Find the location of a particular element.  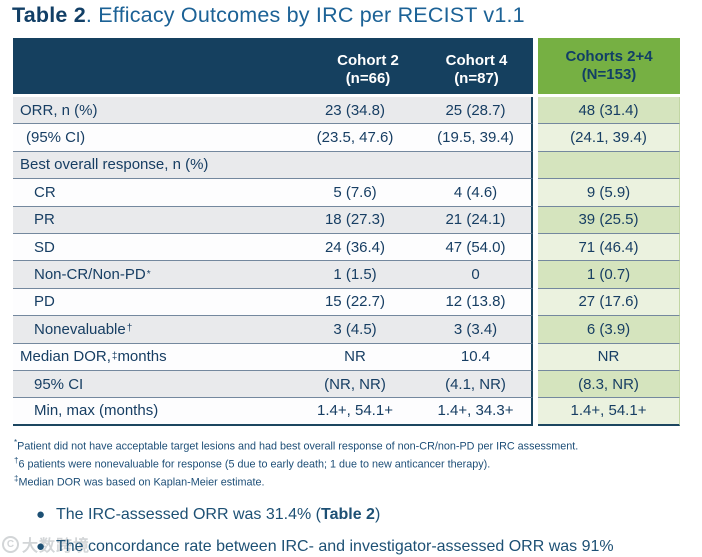

value-cell-c4: 47 (54.0) is located at coordinates (476, 247).